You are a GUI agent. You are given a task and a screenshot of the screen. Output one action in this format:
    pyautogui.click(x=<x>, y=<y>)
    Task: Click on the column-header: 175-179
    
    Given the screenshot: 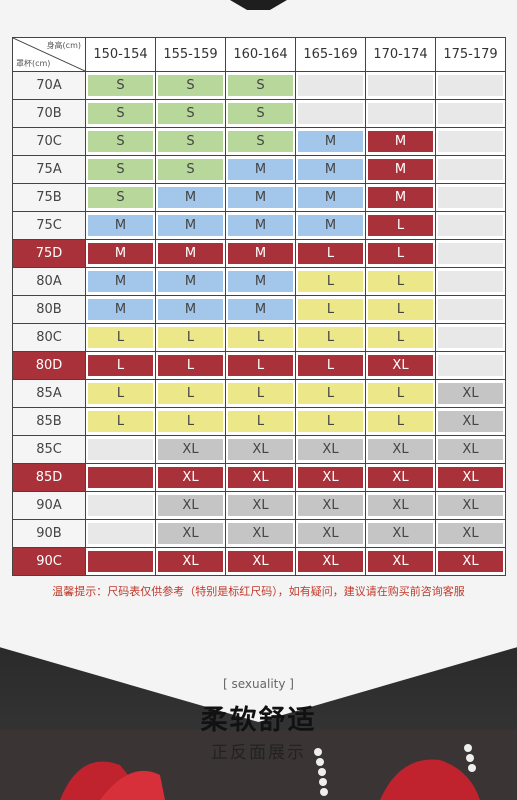 What is the action you would take?
    pyautogui.click(x=470, y=54)
    